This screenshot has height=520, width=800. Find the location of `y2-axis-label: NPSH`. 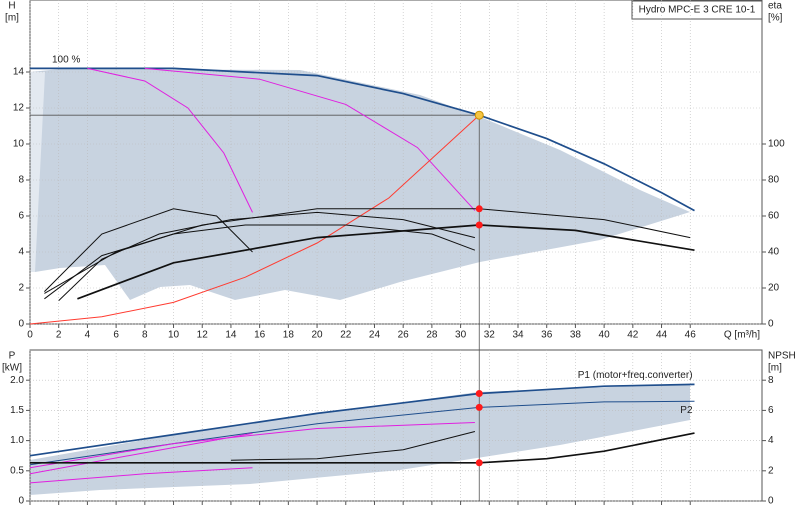

y2-axis-label: NPSH is located at coordinates (782, 356).